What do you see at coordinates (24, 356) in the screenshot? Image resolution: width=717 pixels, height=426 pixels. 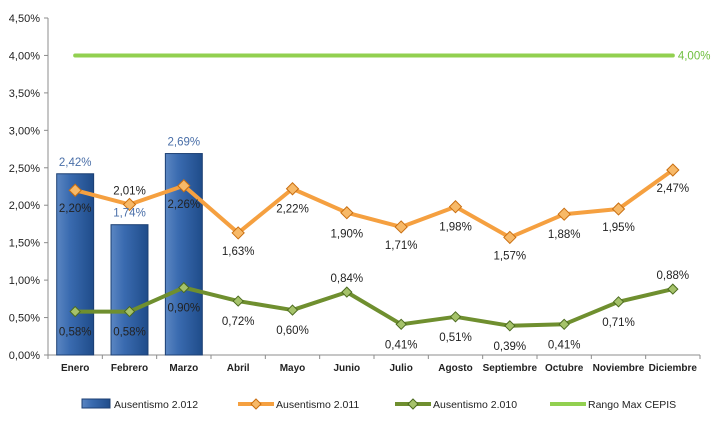 I see `y-tick-label: 0,00%` at bounding box center [24, 356].